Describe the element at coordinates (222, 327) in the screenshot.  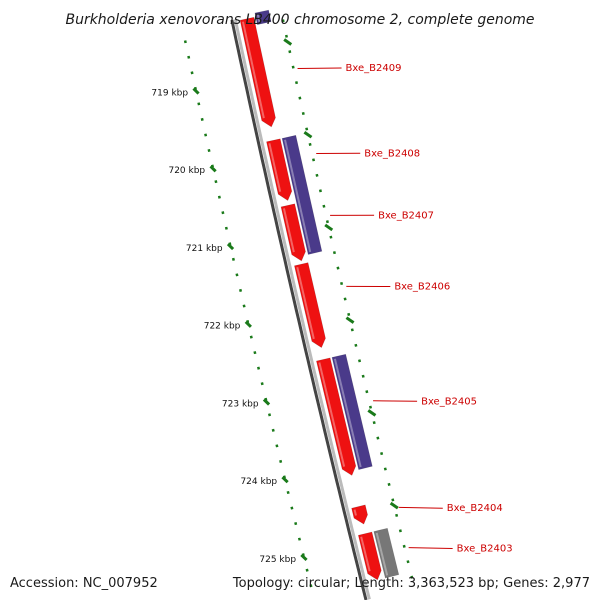
I see `tick-label: 722 kbp` at that location.